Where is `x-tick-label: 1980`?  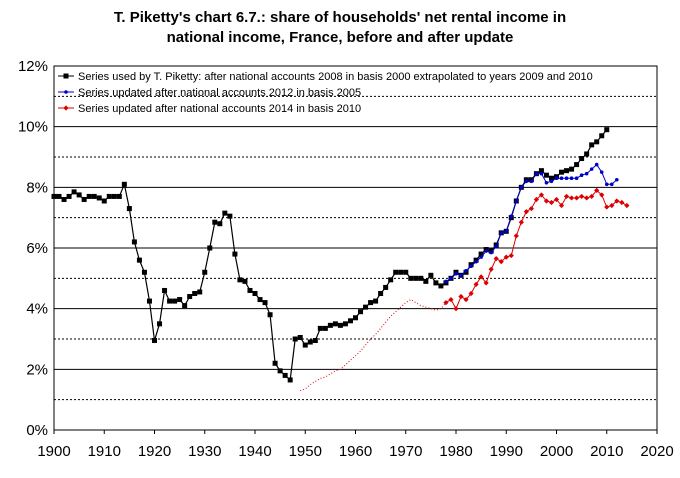 x-tick-label: 1980 is located at coordinates (455, 451).